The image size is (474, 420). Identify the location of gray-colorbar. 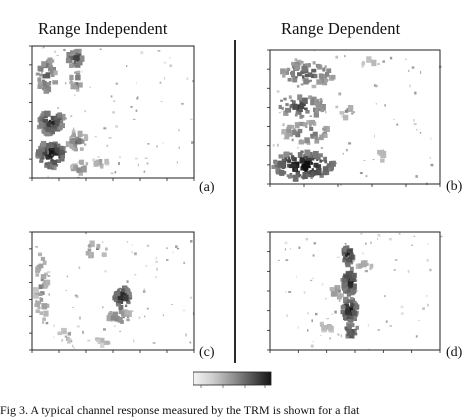
(232, 379).